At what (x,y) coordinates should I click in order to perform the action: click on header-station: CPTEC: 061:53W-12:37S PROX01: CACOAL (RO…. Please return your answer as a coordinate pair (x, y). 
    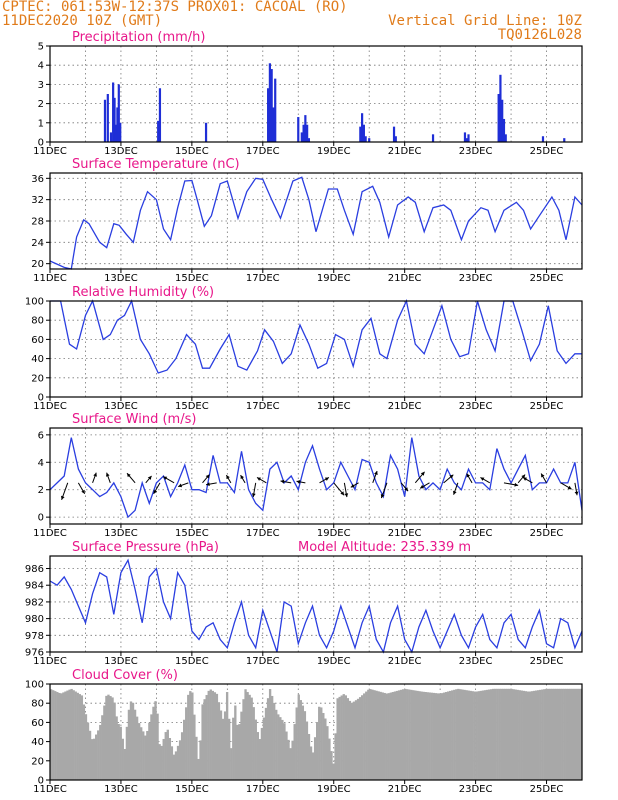
    Looking at the image, I should click on (175, 7).